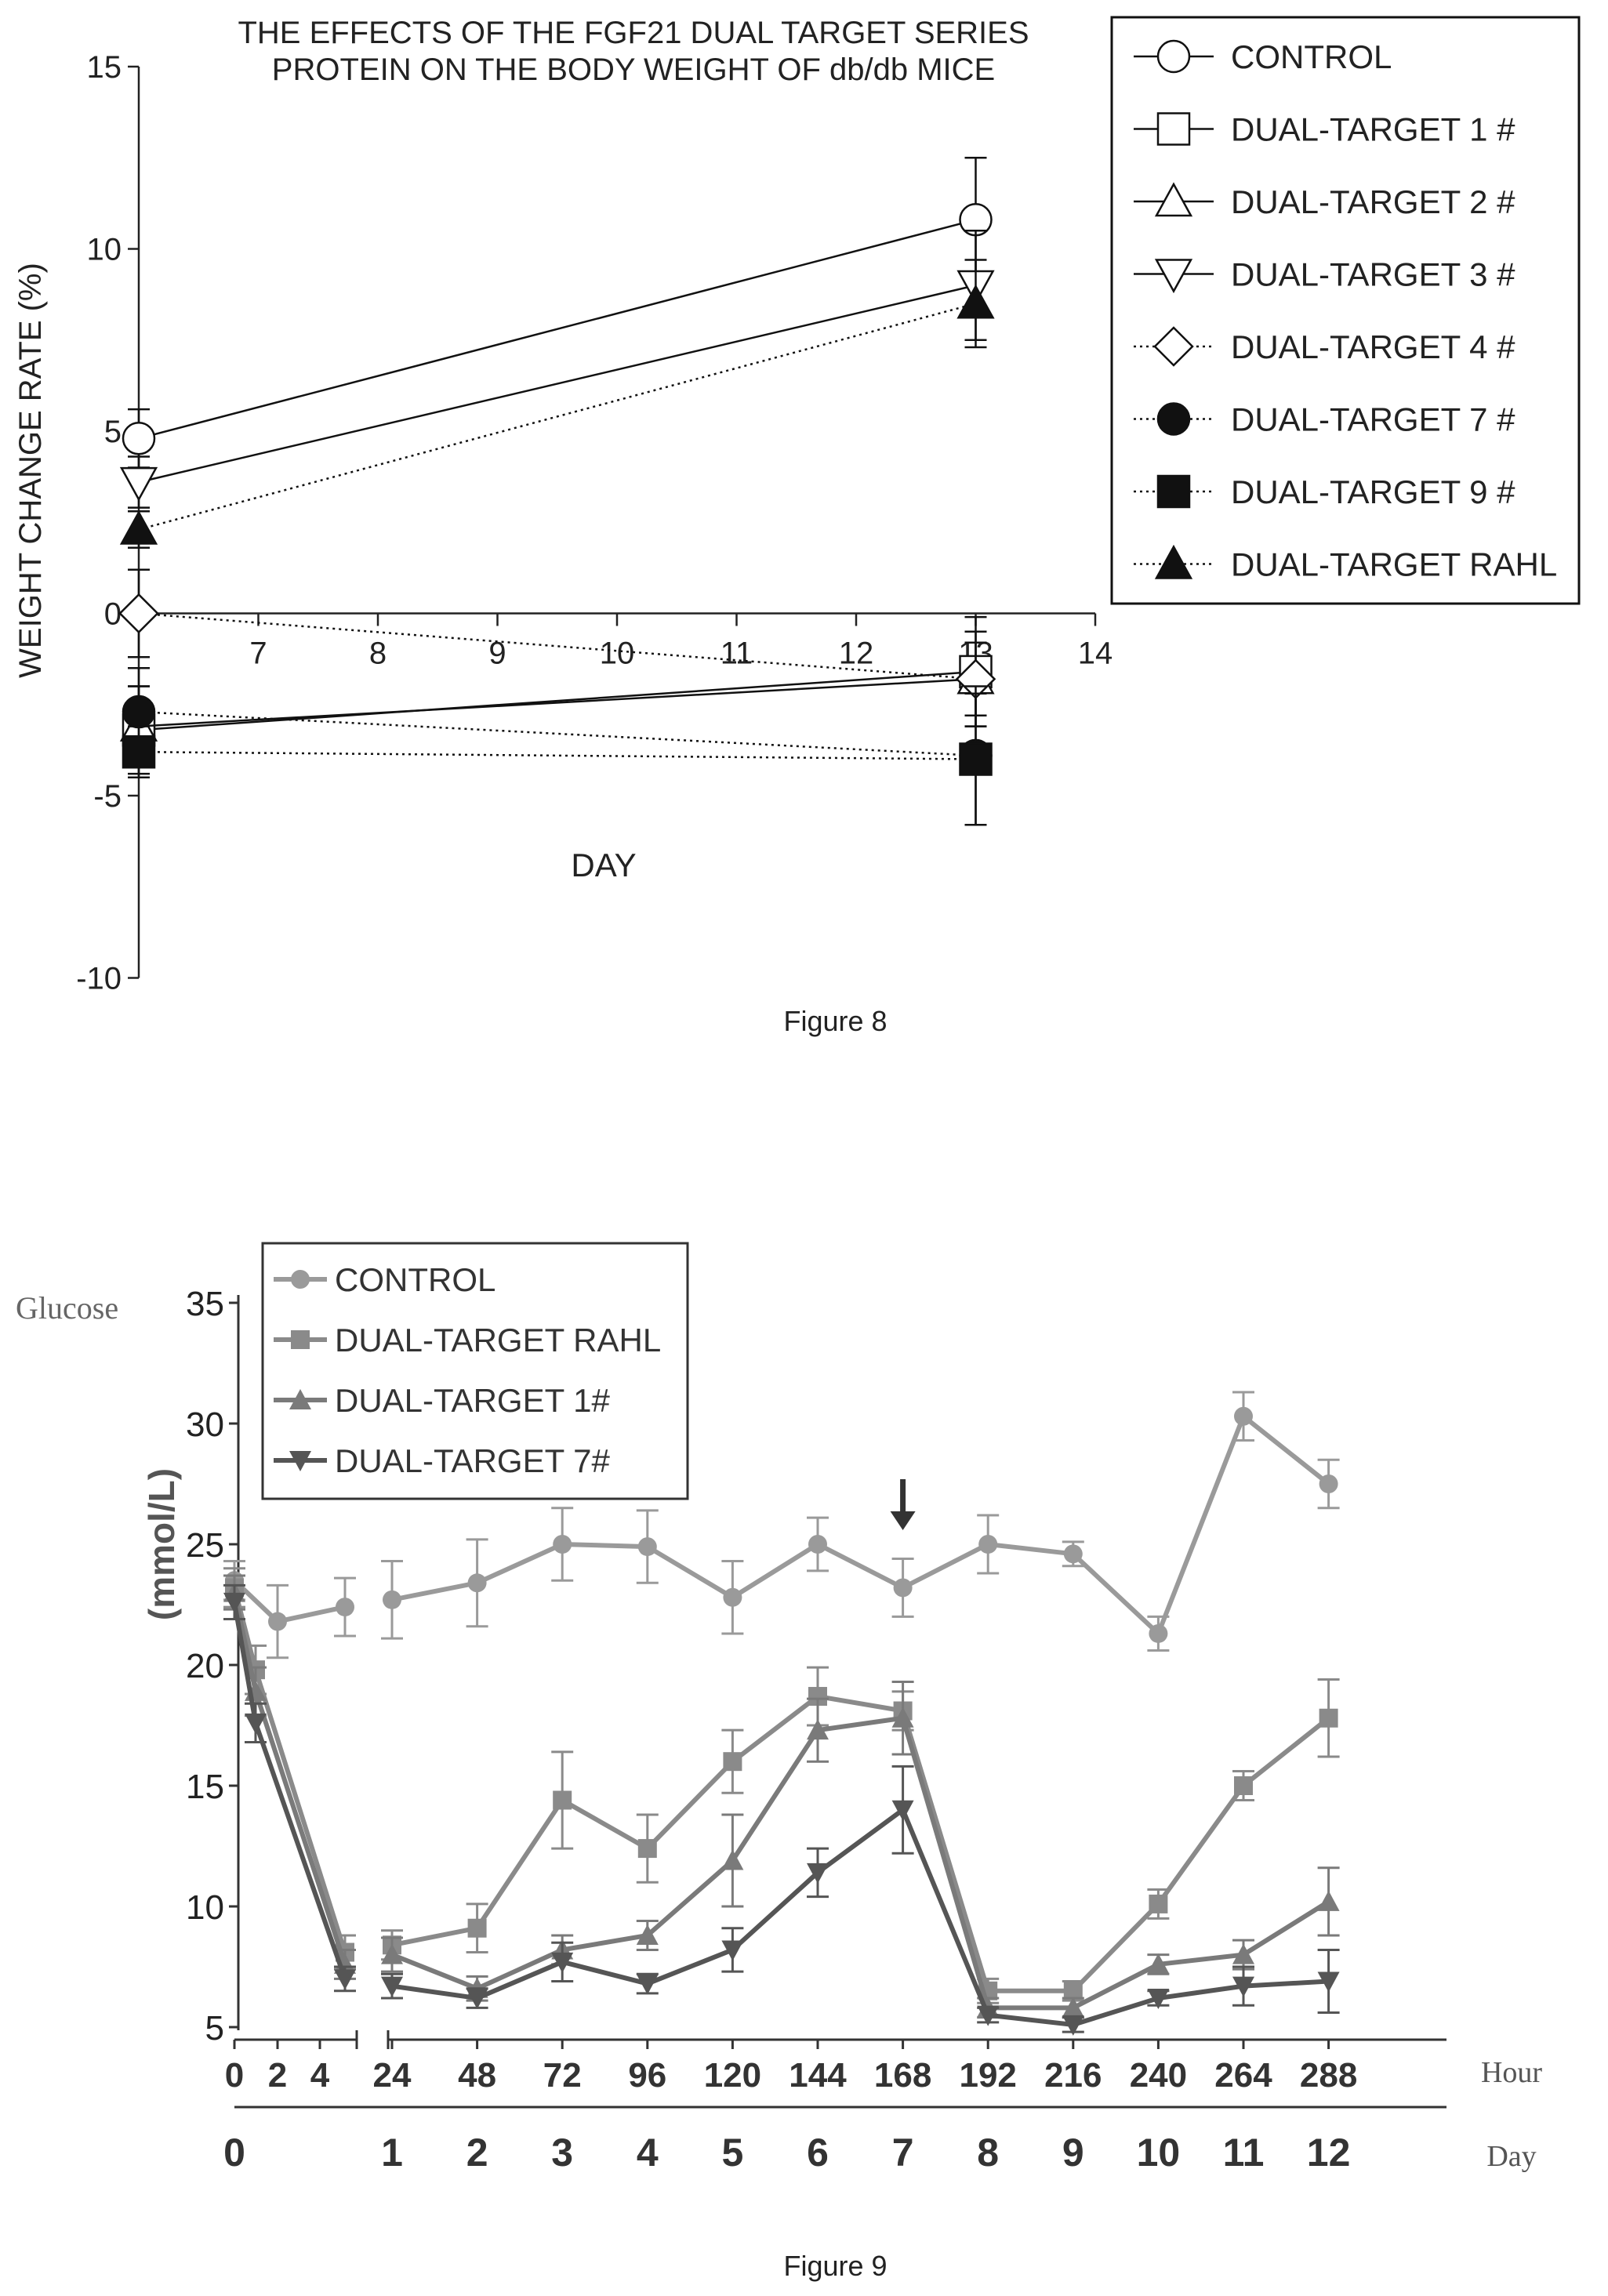  Describe the element at coordinates (205, 1907) in the screenshot. I see `fig9-y-tick-label: 10` at that location.